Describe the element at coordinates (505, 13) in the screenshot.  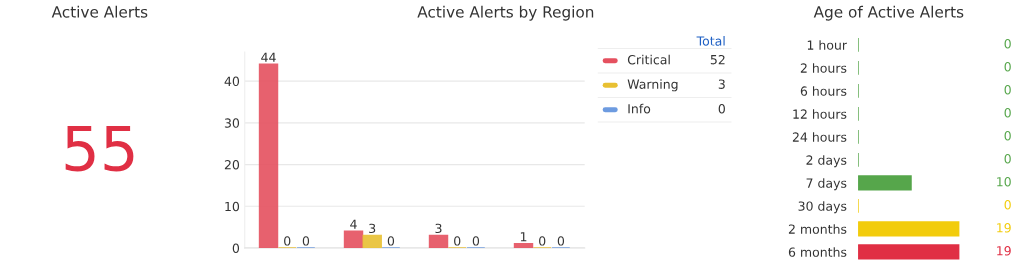
I see `chart-title: Active Alerts by Region` at that location.